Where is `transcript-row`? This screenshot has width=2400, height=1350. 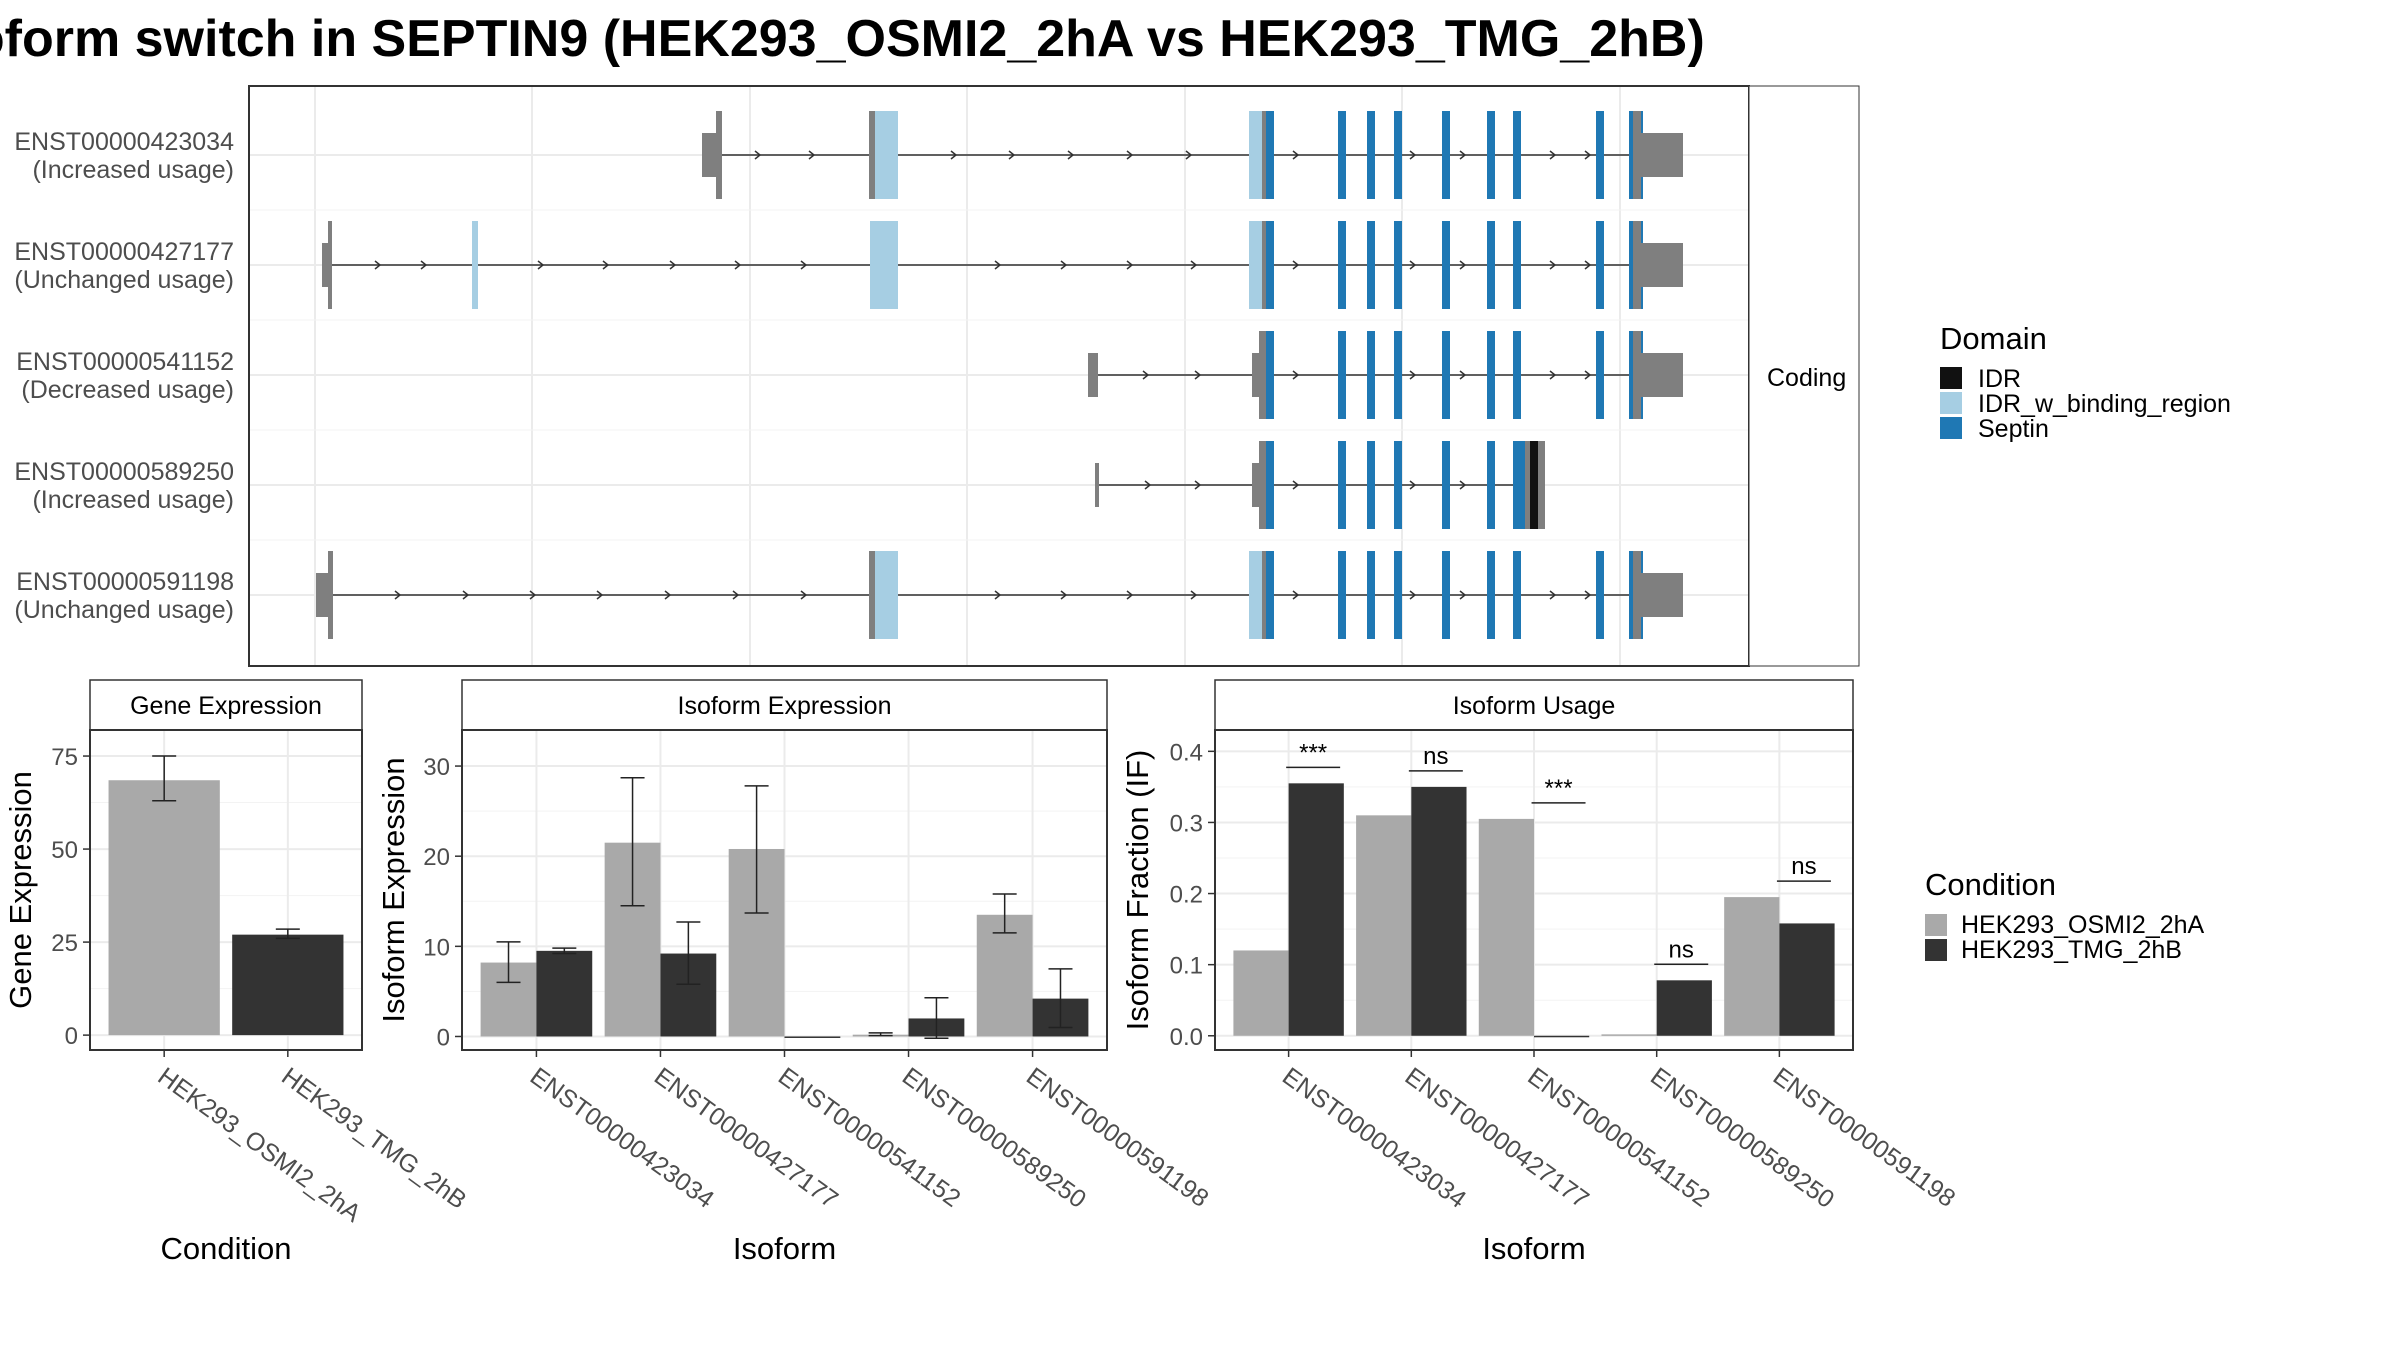 transcript-row is located at coordinates (999, 595).